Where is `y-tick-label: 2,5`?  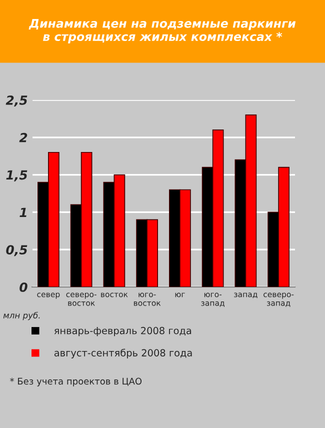 y-tick-label: 2,5 is located at coordinates (17, 101).